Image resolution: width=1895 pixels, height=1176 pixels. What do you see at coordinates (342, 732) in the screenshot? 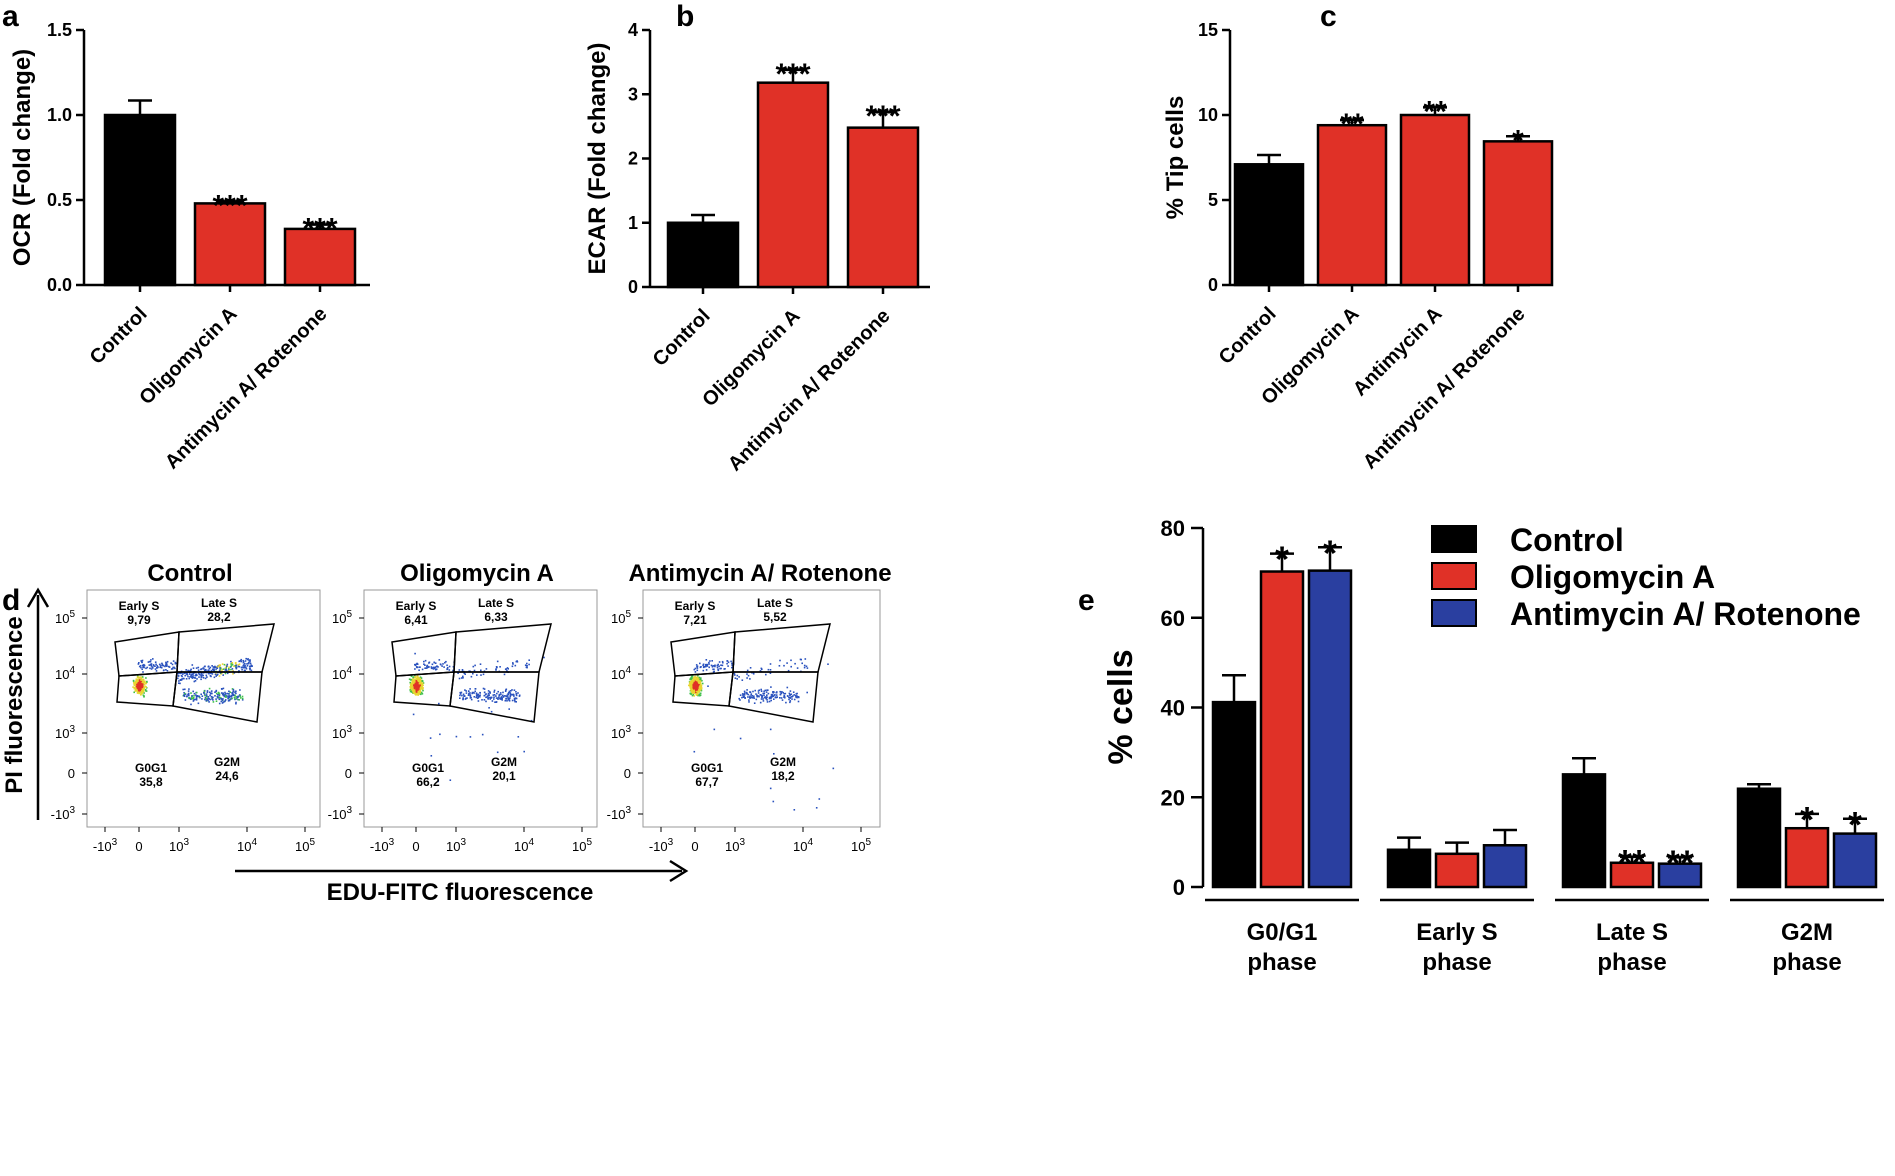
I see `flow-y-tick-label: 10³` at bounding box center [342, 732].